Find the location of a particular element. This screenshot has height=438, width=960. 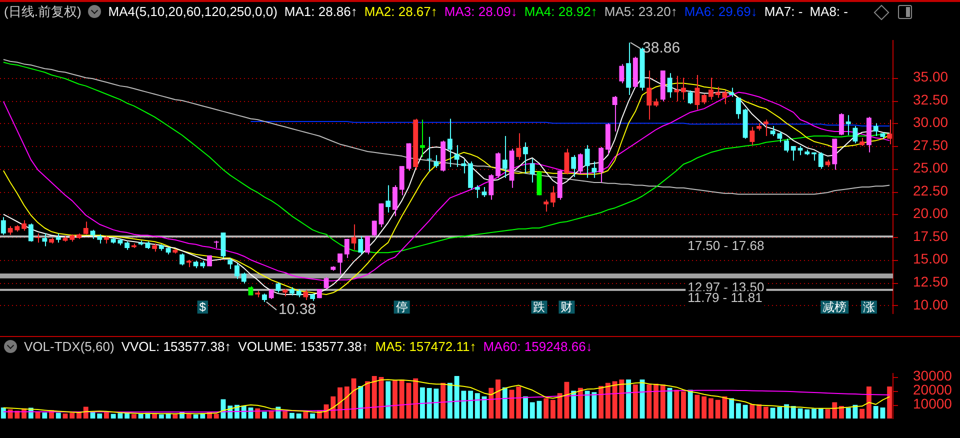

y-tick-label: 12.50 is located at coordinates (930, 281).